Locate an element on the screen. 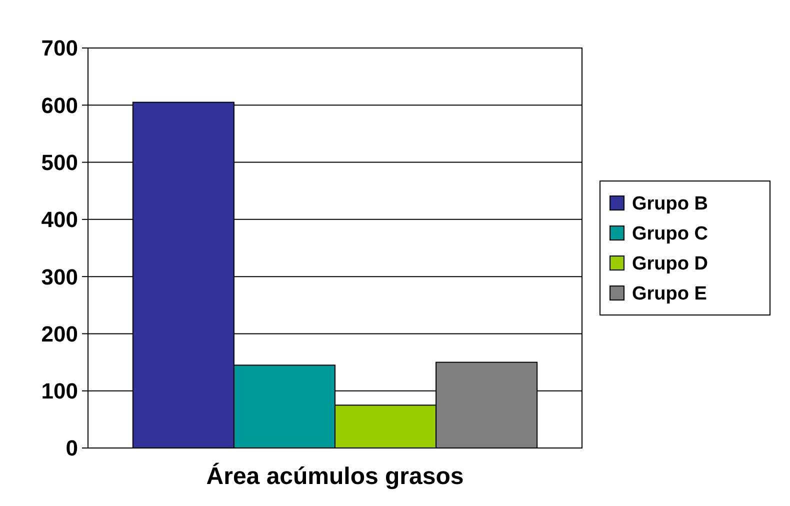  y-tick-label: 300 is located at coordinates (59, 277).